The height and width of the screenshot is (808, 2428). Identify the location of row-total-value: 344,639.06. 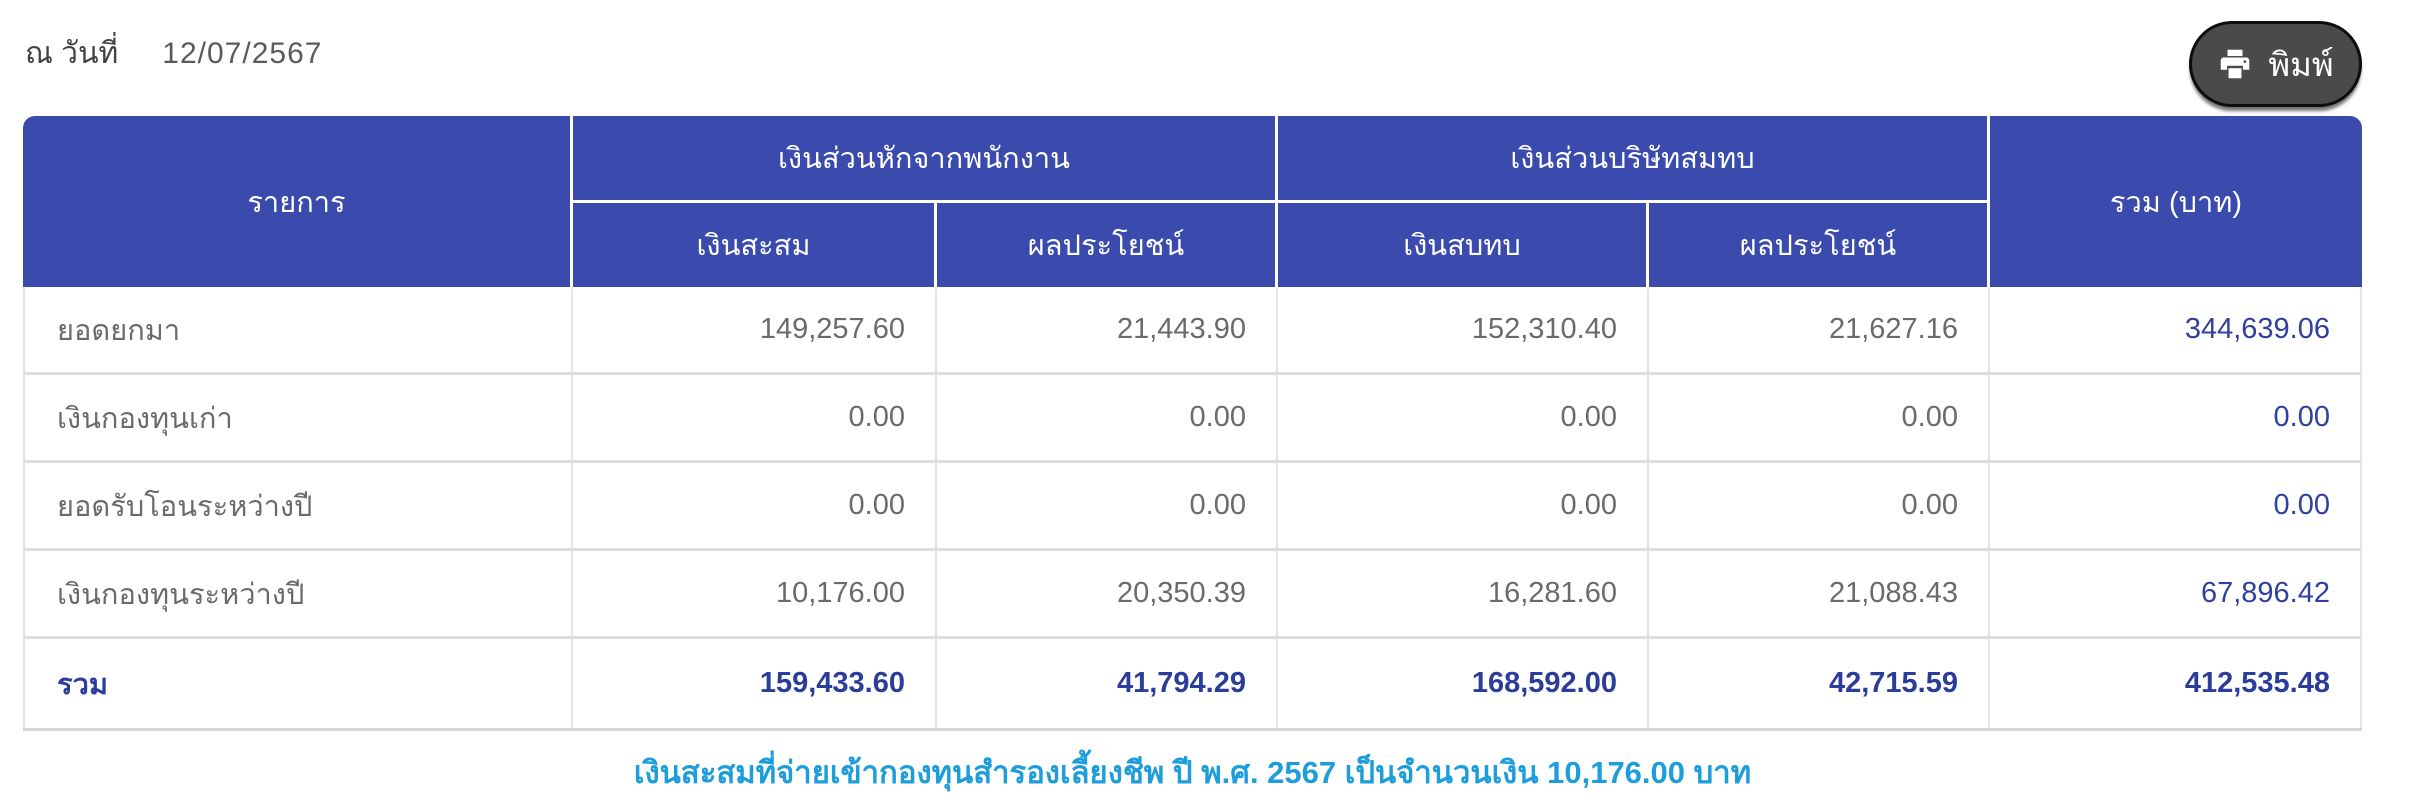
(2176, 329).